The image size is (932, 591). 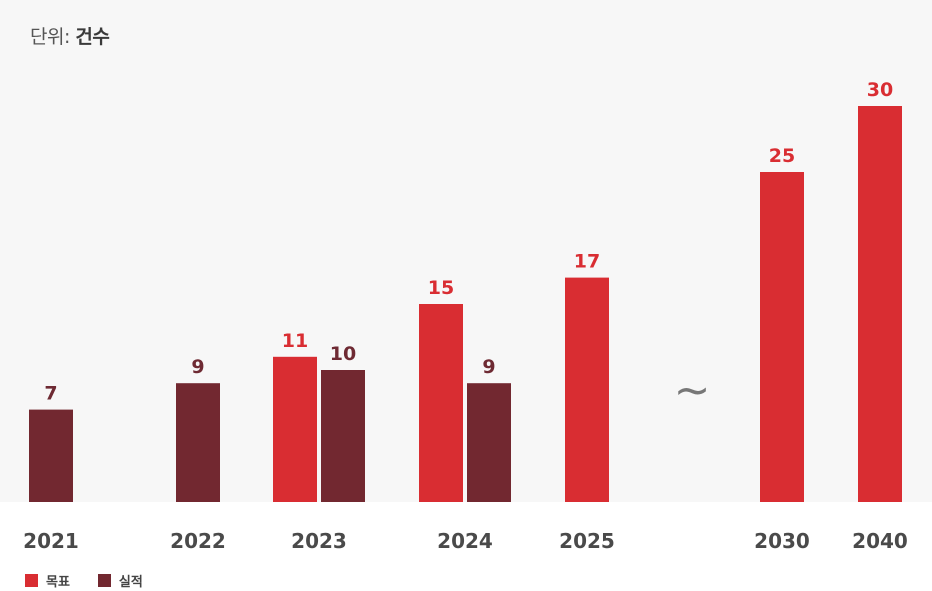 What do you see at coordinates (51, 541) in the screenshot?
I see `x-tick-label-2021: 2021` at bounding box center [51, 541].